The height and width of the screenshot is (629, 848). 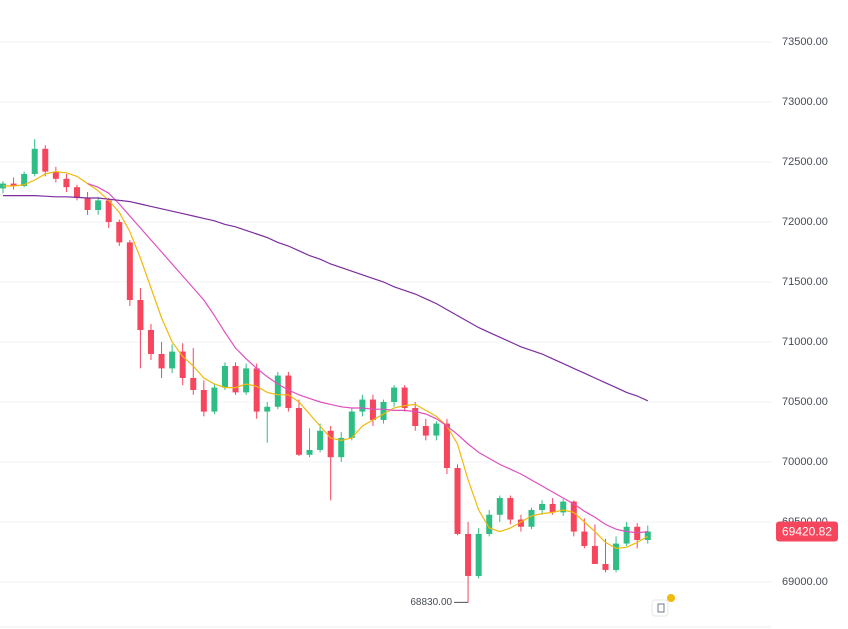 What do you see at coordinates (805, 282) in the screenshot?
I see `y-tick-label: 71500.00` at bounding box center [805, 282].